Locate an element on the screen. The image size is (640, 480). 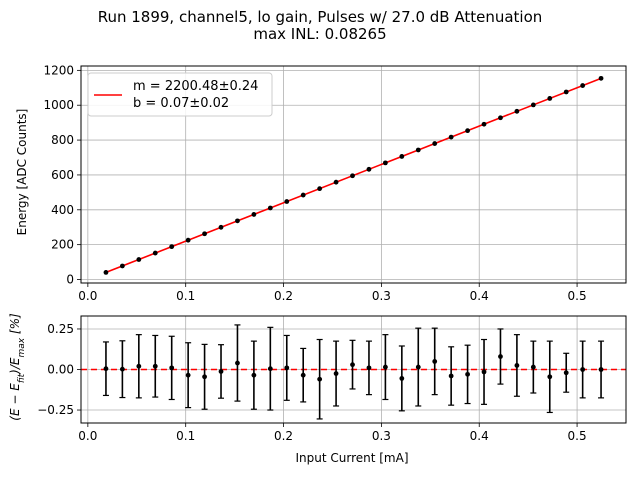
residual-x-tick-label: 0.2 is located at coordinates (283, 436).